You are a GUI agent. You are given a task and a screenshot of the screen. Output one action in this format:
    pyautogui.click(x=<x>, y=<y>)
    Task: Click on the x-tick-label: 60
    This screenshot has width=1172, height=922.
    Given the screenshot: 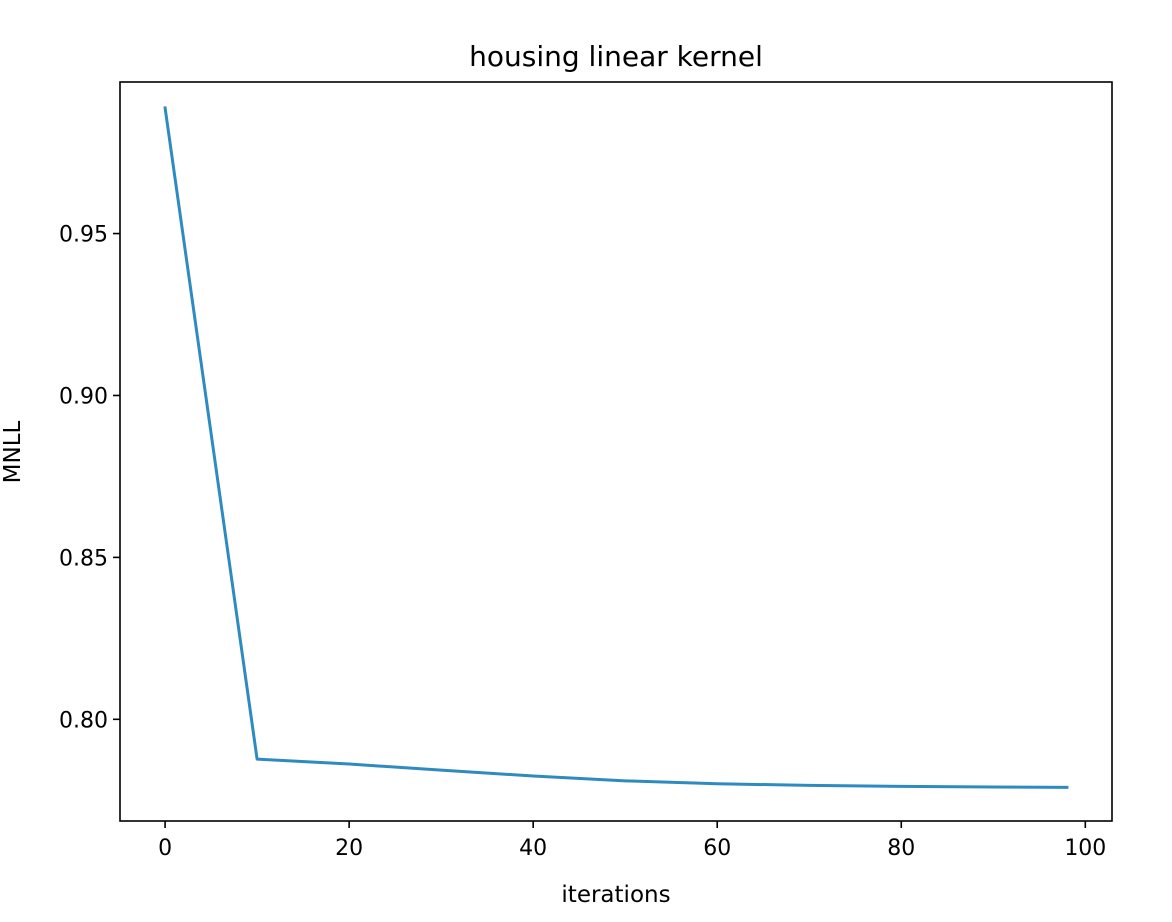 What is the action you would take?
    pyautogui.click(x=717, y=848)
    